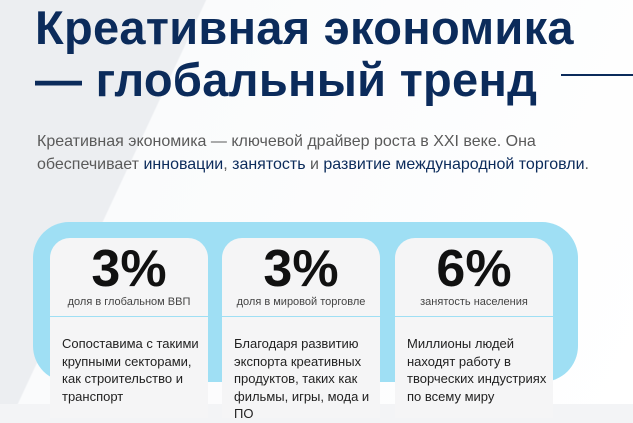 This screenshot has width=633, height=423. What do you see at coordinates (597, 75) in the screenshot?
I see `decorative-rule` at bounding box center [597, 75].